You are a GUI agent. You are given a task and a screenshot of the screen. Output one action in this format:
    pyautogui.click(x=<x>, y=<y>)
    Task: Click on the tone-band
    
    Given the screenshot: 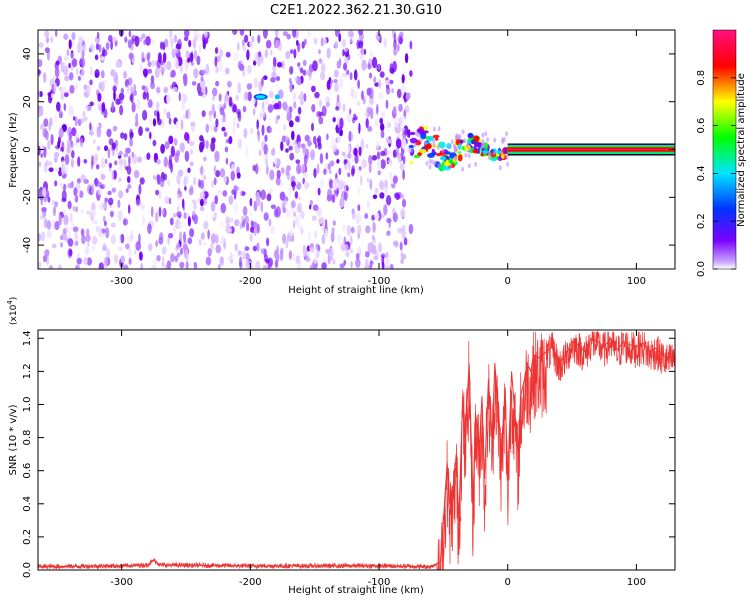 What is the action you would take?
    pyautogui.click(x=591, y=149)
    